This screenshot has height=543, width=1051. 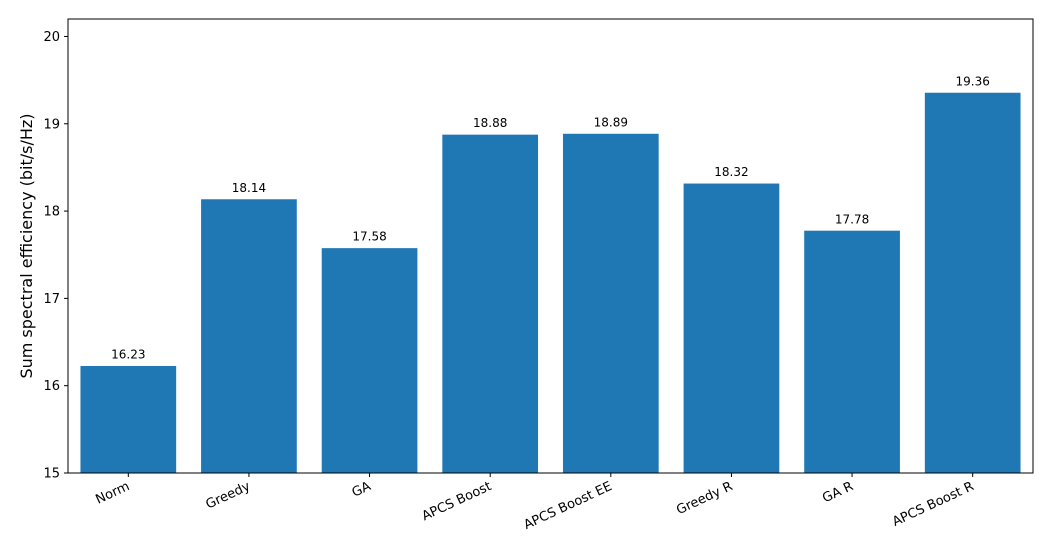 I want to click on bar-value-label: 16.23, so click(x=128, y=355).